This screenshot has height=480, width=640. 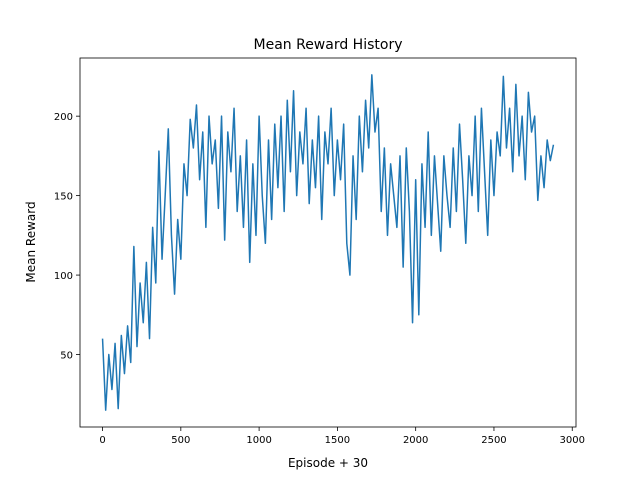 What do you see at coordinates (102, 440) in the screenshot?
I see `x-tick-label: 0` at bounding box center [102, 440].